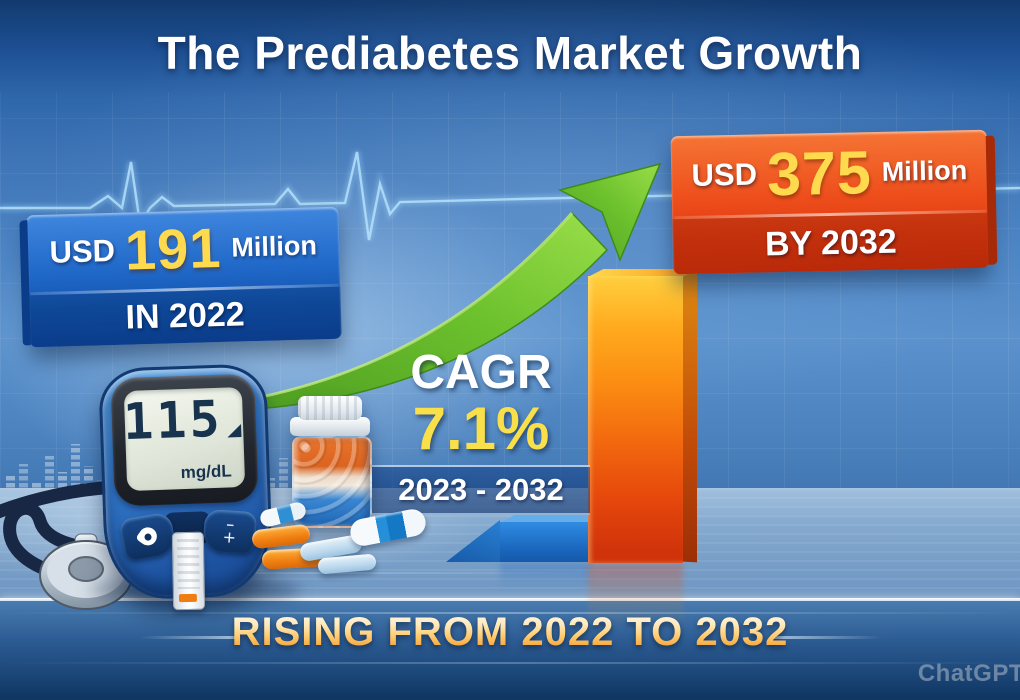  I want to click on lcd-marker-icon, so click(234, 430).